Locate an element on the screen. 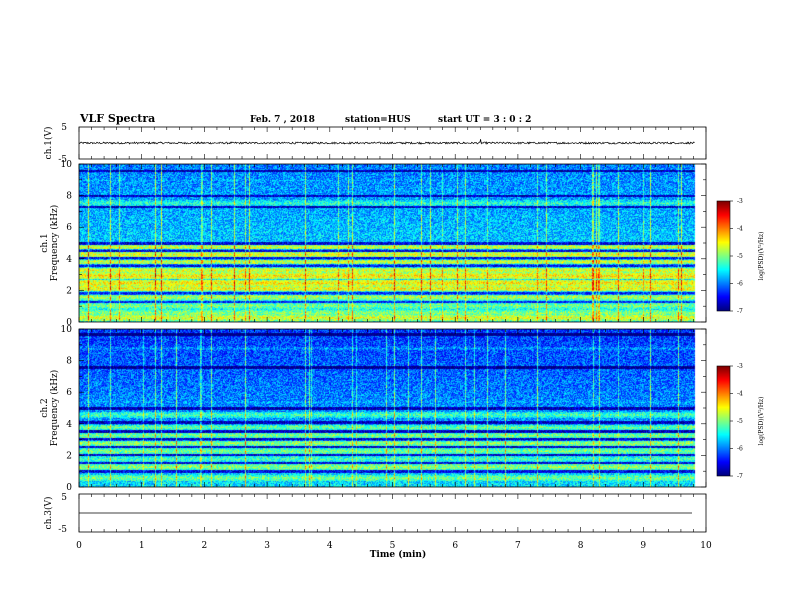 The height and width of the screenshot is (612, 792). time-tick-label: 6 is located at coordinates (455, 546).